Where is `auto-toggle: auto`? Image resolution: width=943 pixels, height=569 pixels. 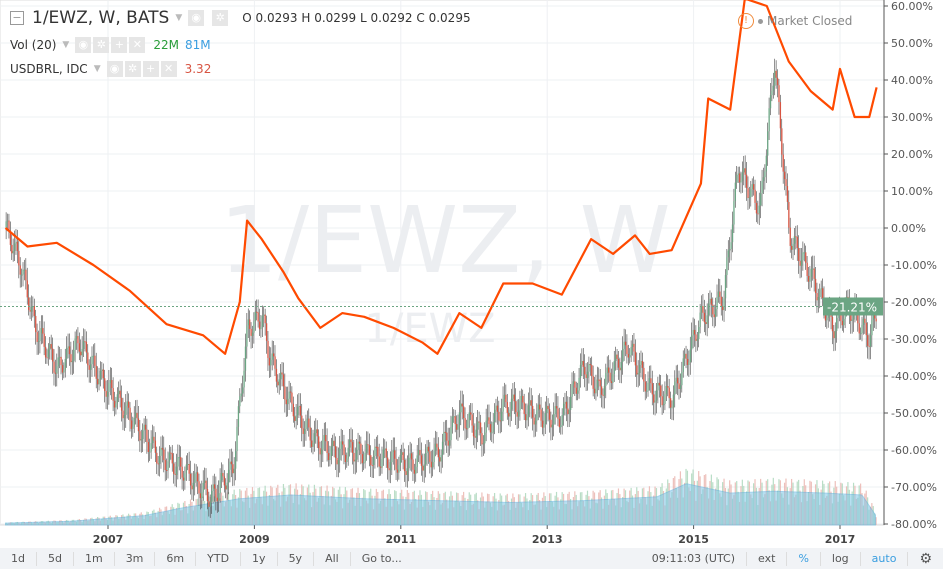
auto-toggle: auto is located at coordinates (885, 558).